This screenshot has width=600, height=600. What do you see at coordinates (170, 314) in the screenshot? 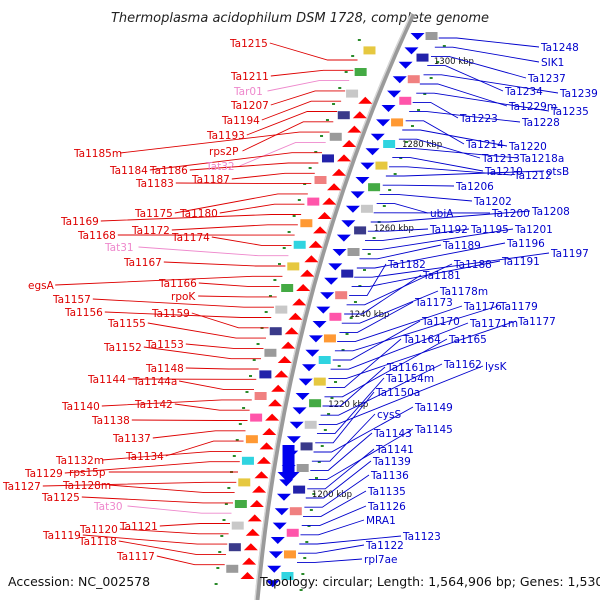
I see `left-gene-label: Ta1159` at bounding box center [170, 314].